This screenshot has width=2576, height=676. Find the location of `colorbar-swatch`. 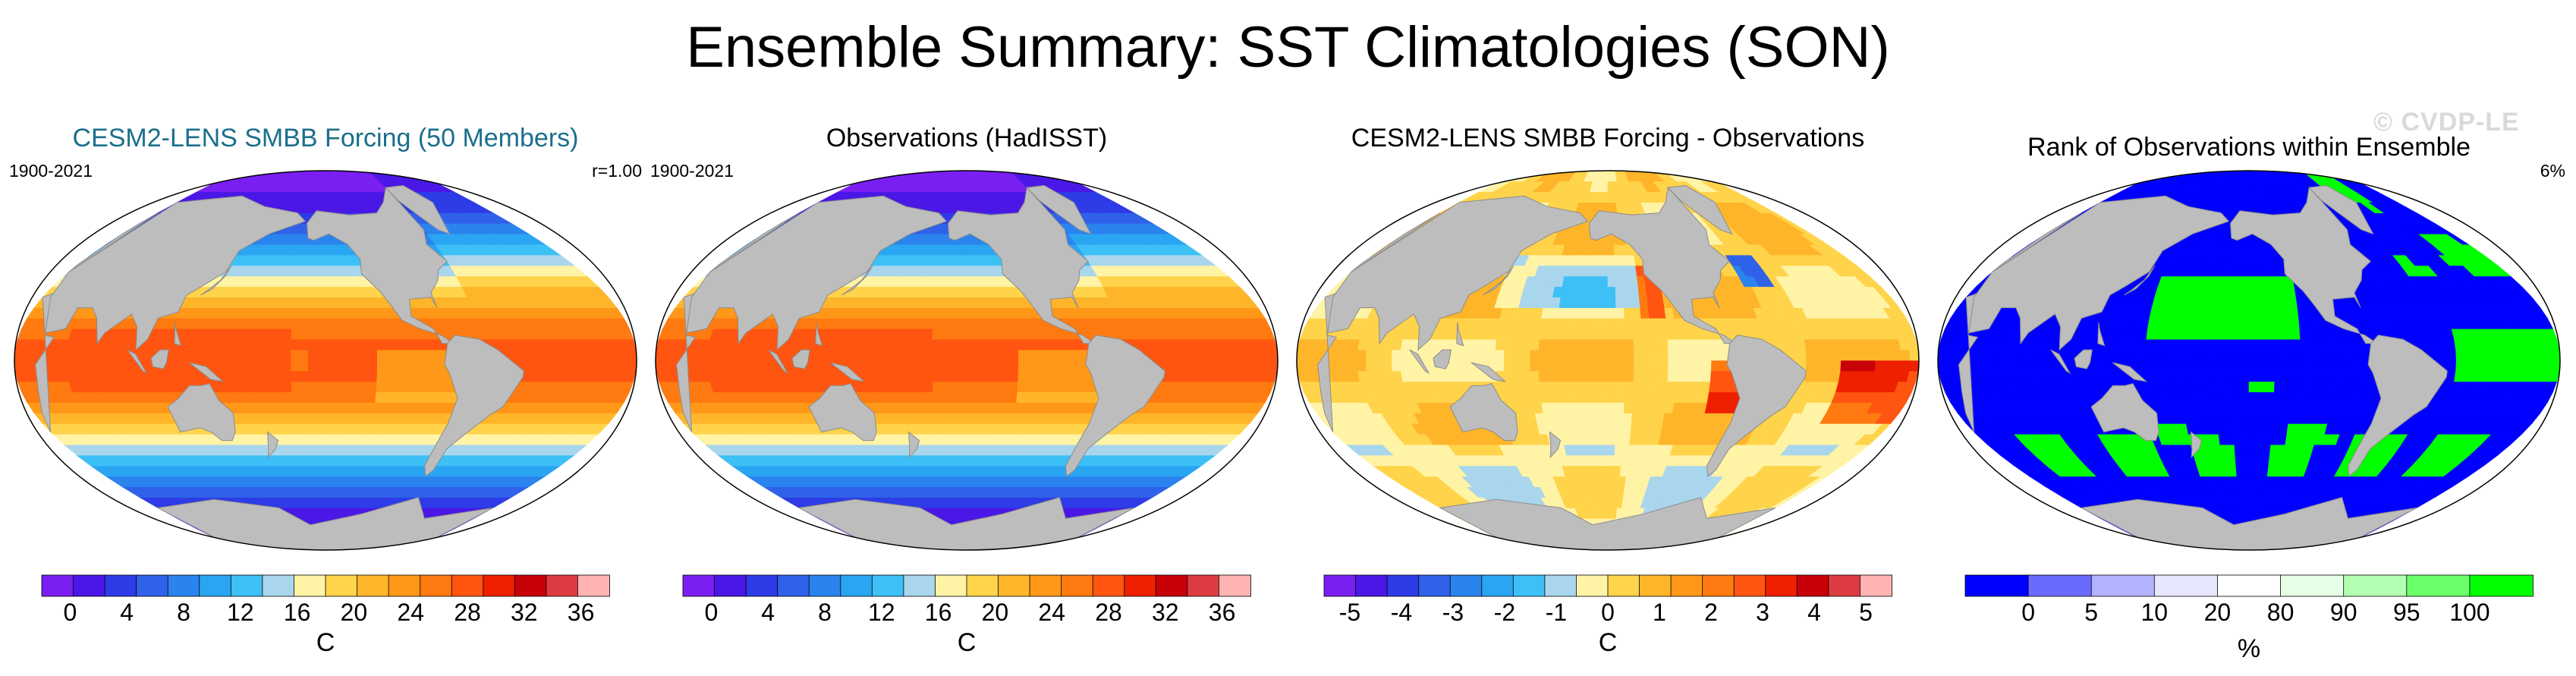

colorbar-swatch is located at coordinates (57, 585).